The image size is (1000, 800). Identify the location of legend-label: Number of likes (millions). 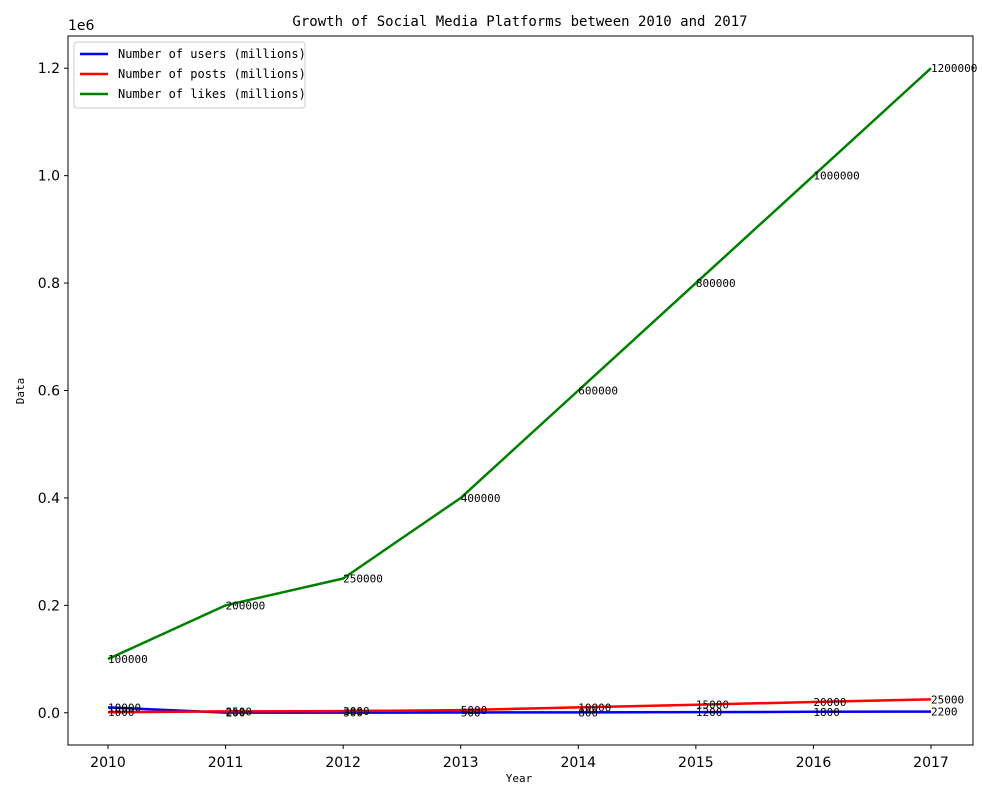
(212, 94).